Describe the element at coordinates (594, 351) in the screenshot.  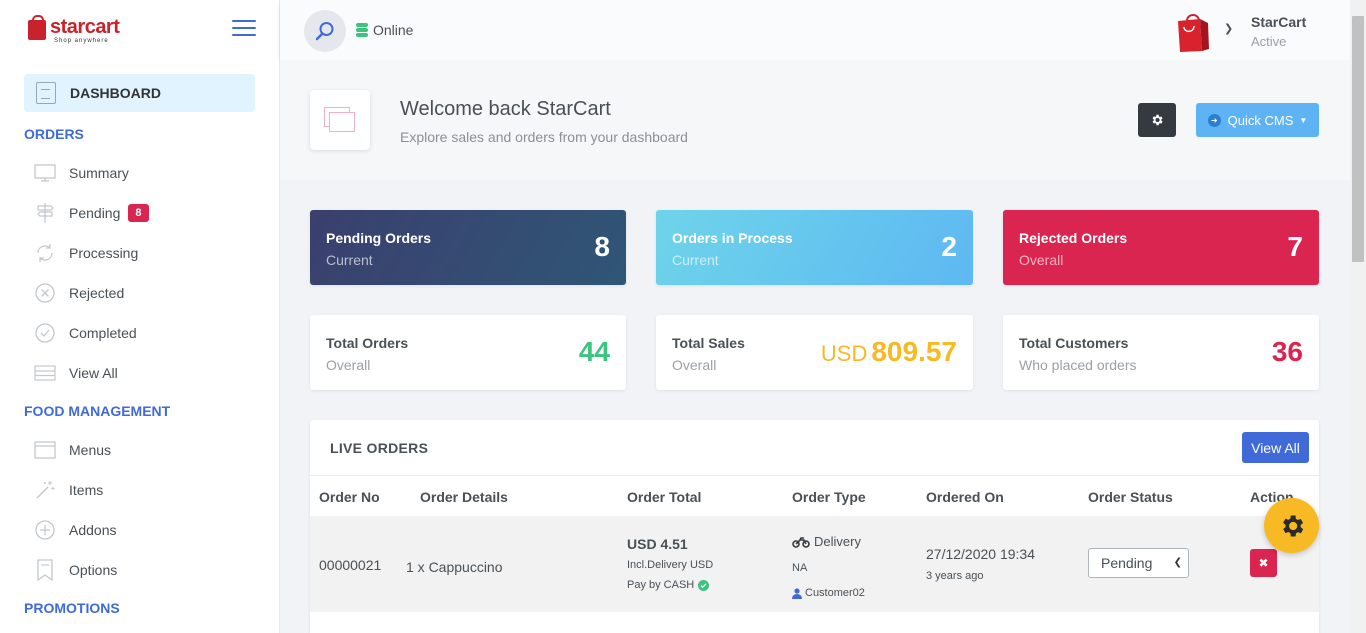
I see `card-value: 44` at that location.